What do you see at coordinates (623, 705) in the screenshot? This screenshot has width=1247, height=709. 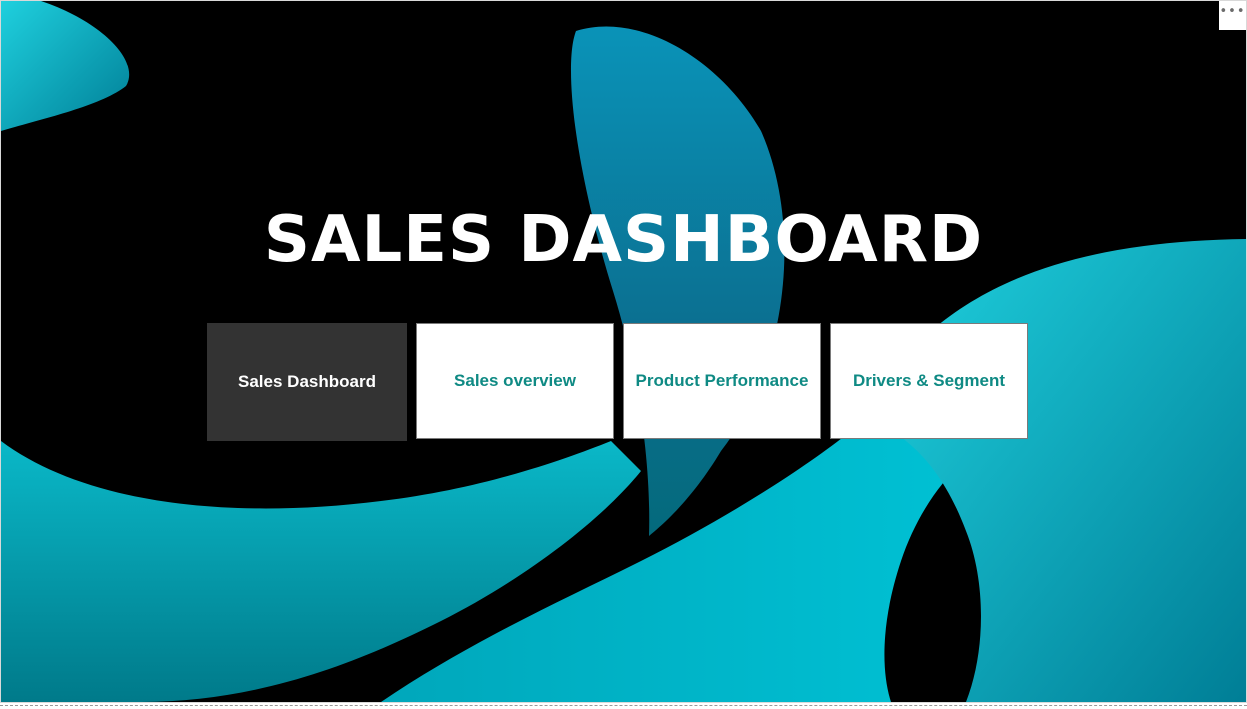 I see `page-bottom-border` at bounding box center [623, 705].